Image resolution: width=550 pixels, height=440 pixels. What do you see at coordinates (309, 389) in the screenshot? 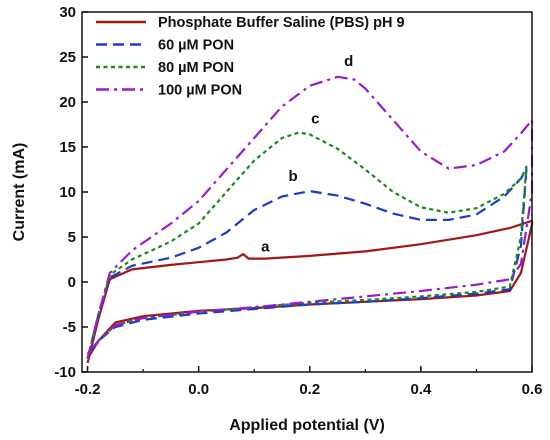
I see `x-tick-label: 0.2` at bounding box center [309, 389].